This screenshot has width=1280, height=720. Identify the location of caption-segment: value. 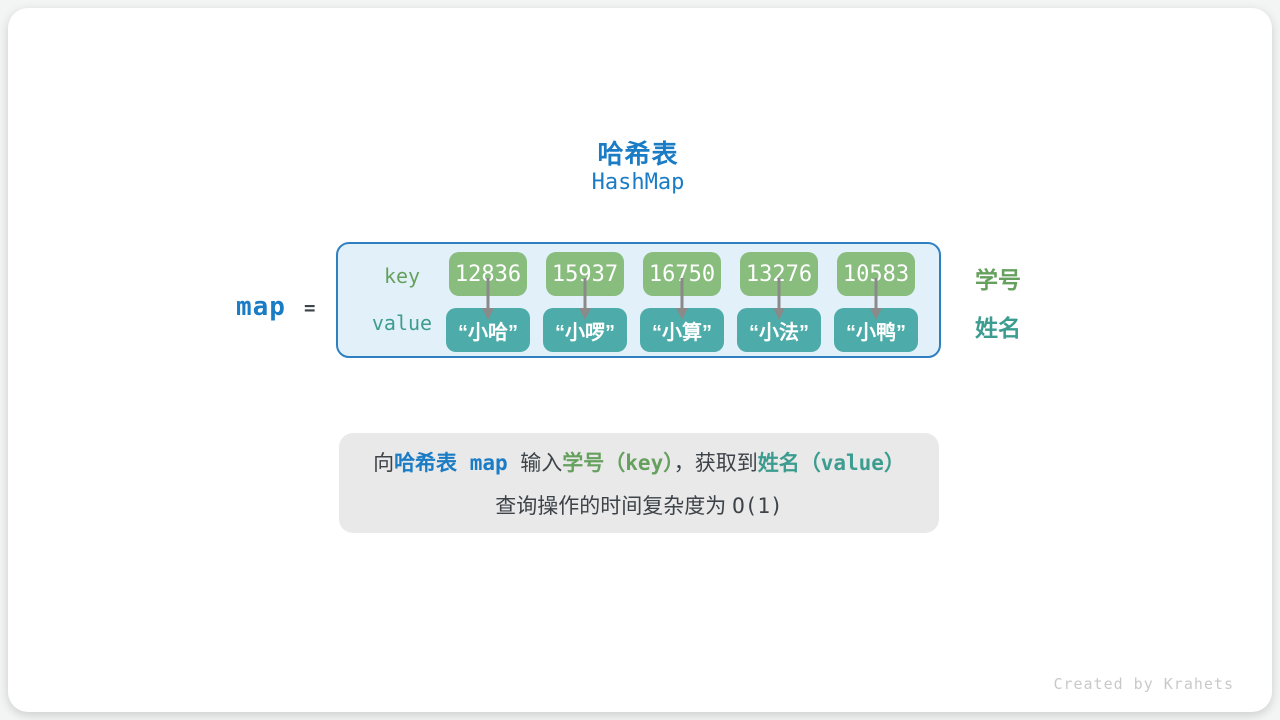
(852, 462).